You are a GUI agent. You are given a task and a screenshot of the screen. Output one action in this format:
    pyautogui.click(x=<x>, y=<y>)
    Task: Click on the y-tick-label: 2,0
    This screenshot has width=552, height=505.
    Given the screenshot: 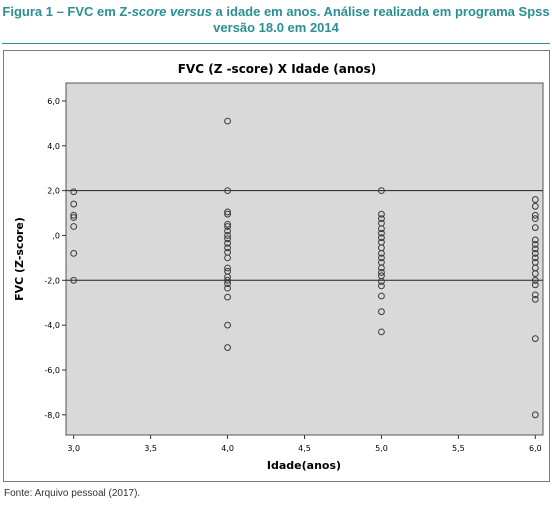 What is the action you would take?
    pyautogui.click(x=53, y=191)
    